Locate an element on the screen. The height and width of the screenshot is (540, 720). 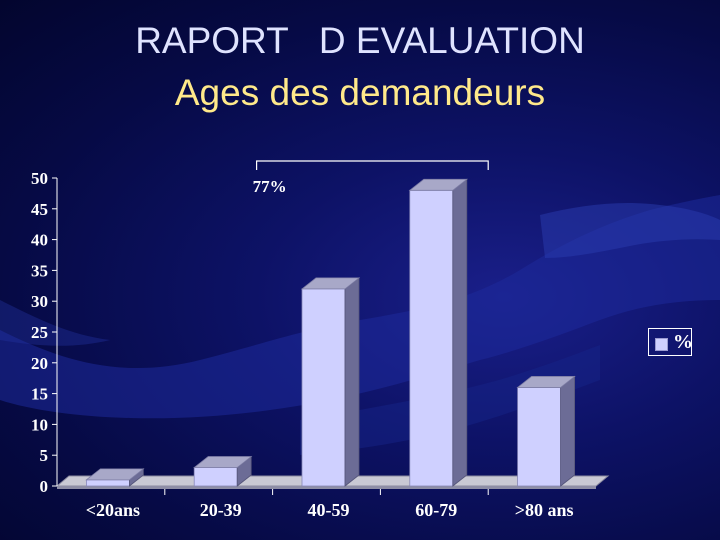
y-tick-label: 5 is located at coordinates (44, 455).